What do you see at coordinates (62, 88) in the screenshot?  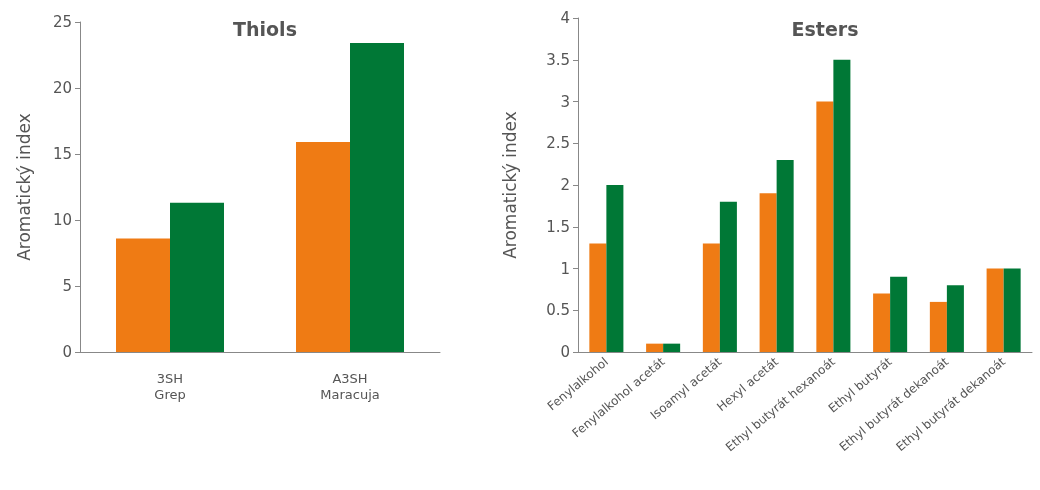 I see `y-tick-label: 20` at bounding box center [62, 88].